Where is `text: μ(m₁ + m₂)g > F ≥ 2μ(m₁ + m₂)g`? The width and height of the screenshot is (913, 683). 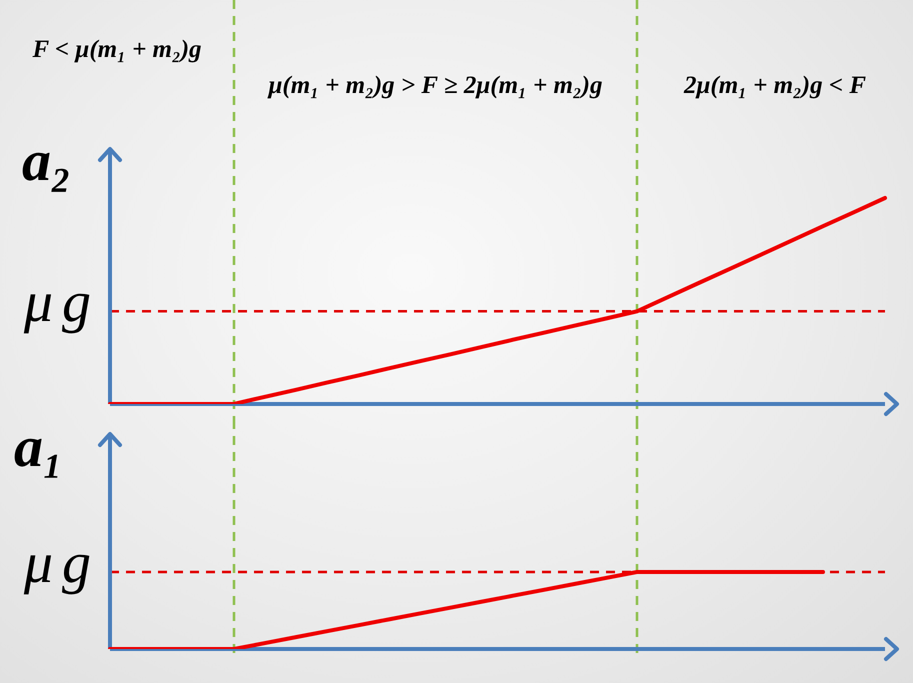
text: μ(m₁ + m₂)g > F ≥ 2μ(m₁ + m₂)g is located at coordinates (435, 86).